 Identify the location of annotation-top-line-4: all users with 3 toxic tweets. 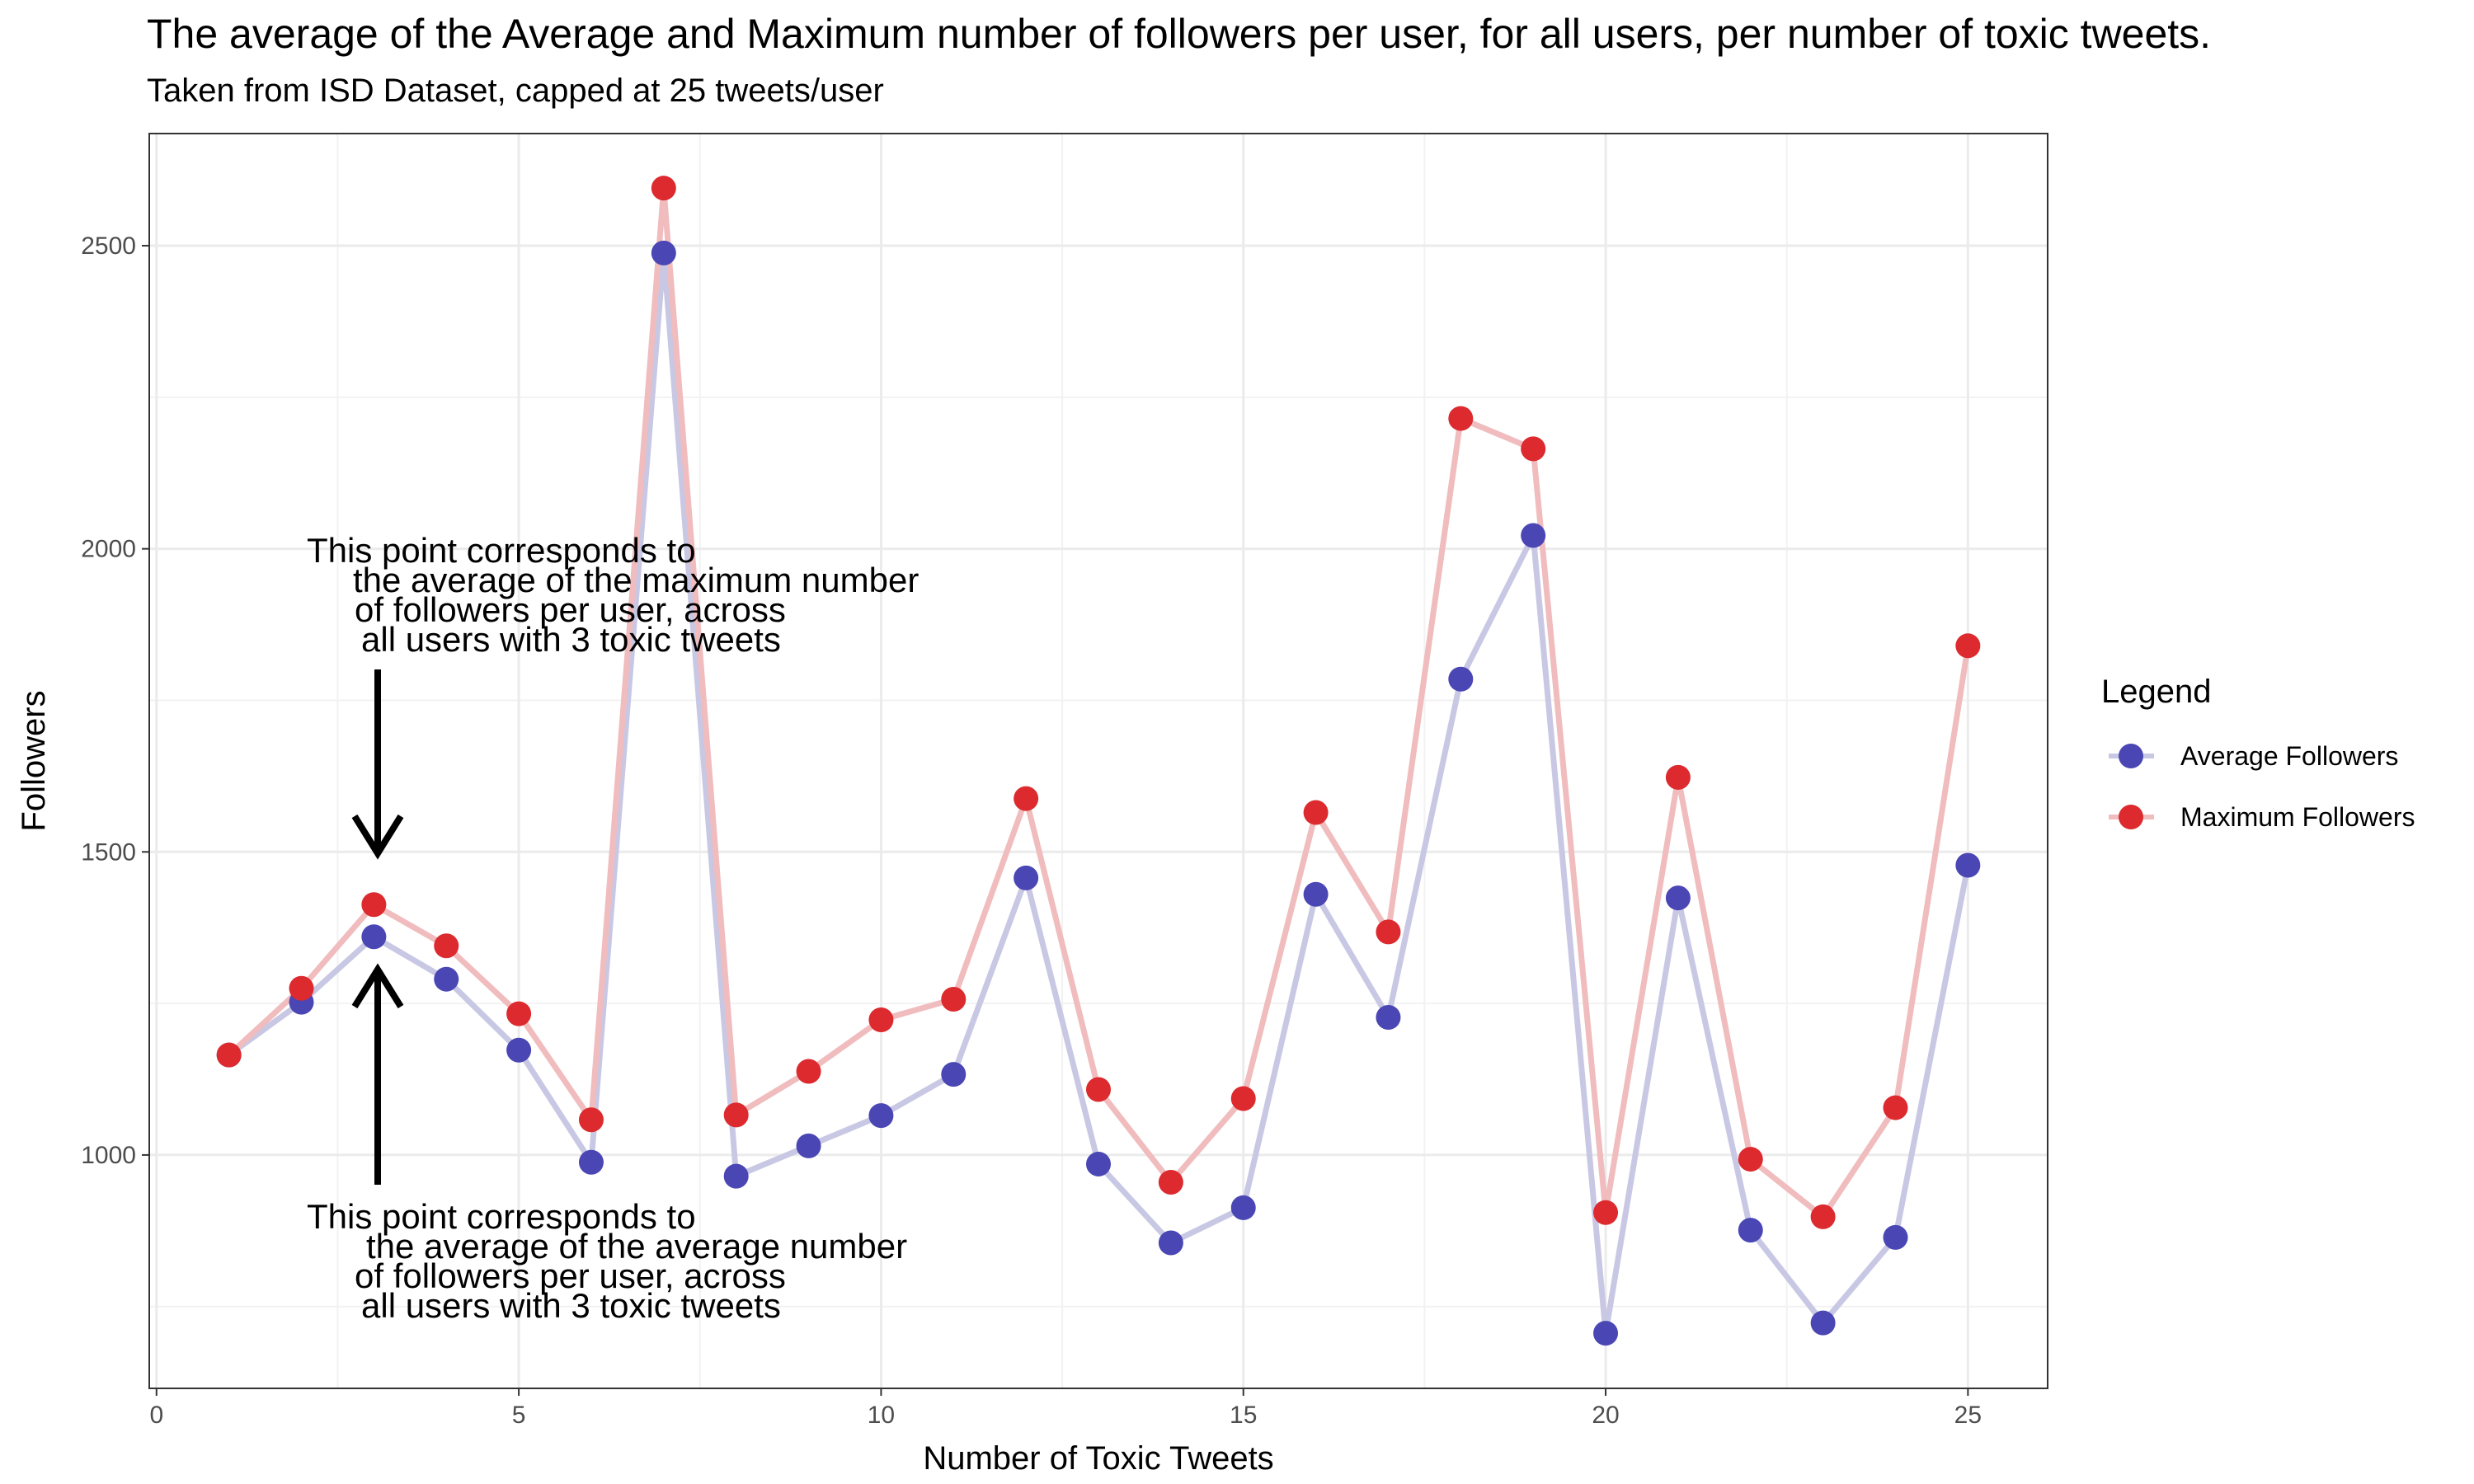
(571, 639).